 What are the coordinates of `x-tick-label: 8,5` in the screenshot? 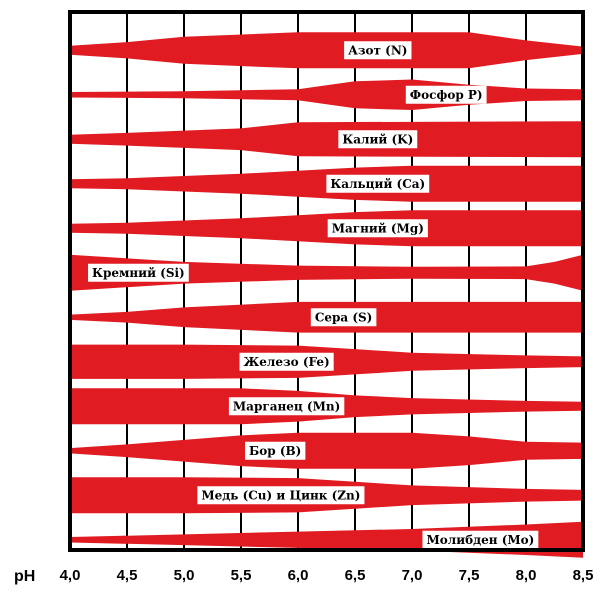 It's located at (583, 575).